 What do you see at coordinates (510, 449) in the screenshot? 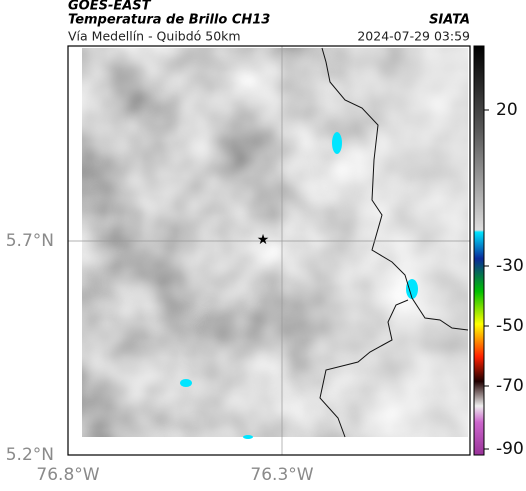
I see `colorbar-tick-label: -90` at bounding box center [510, 449].